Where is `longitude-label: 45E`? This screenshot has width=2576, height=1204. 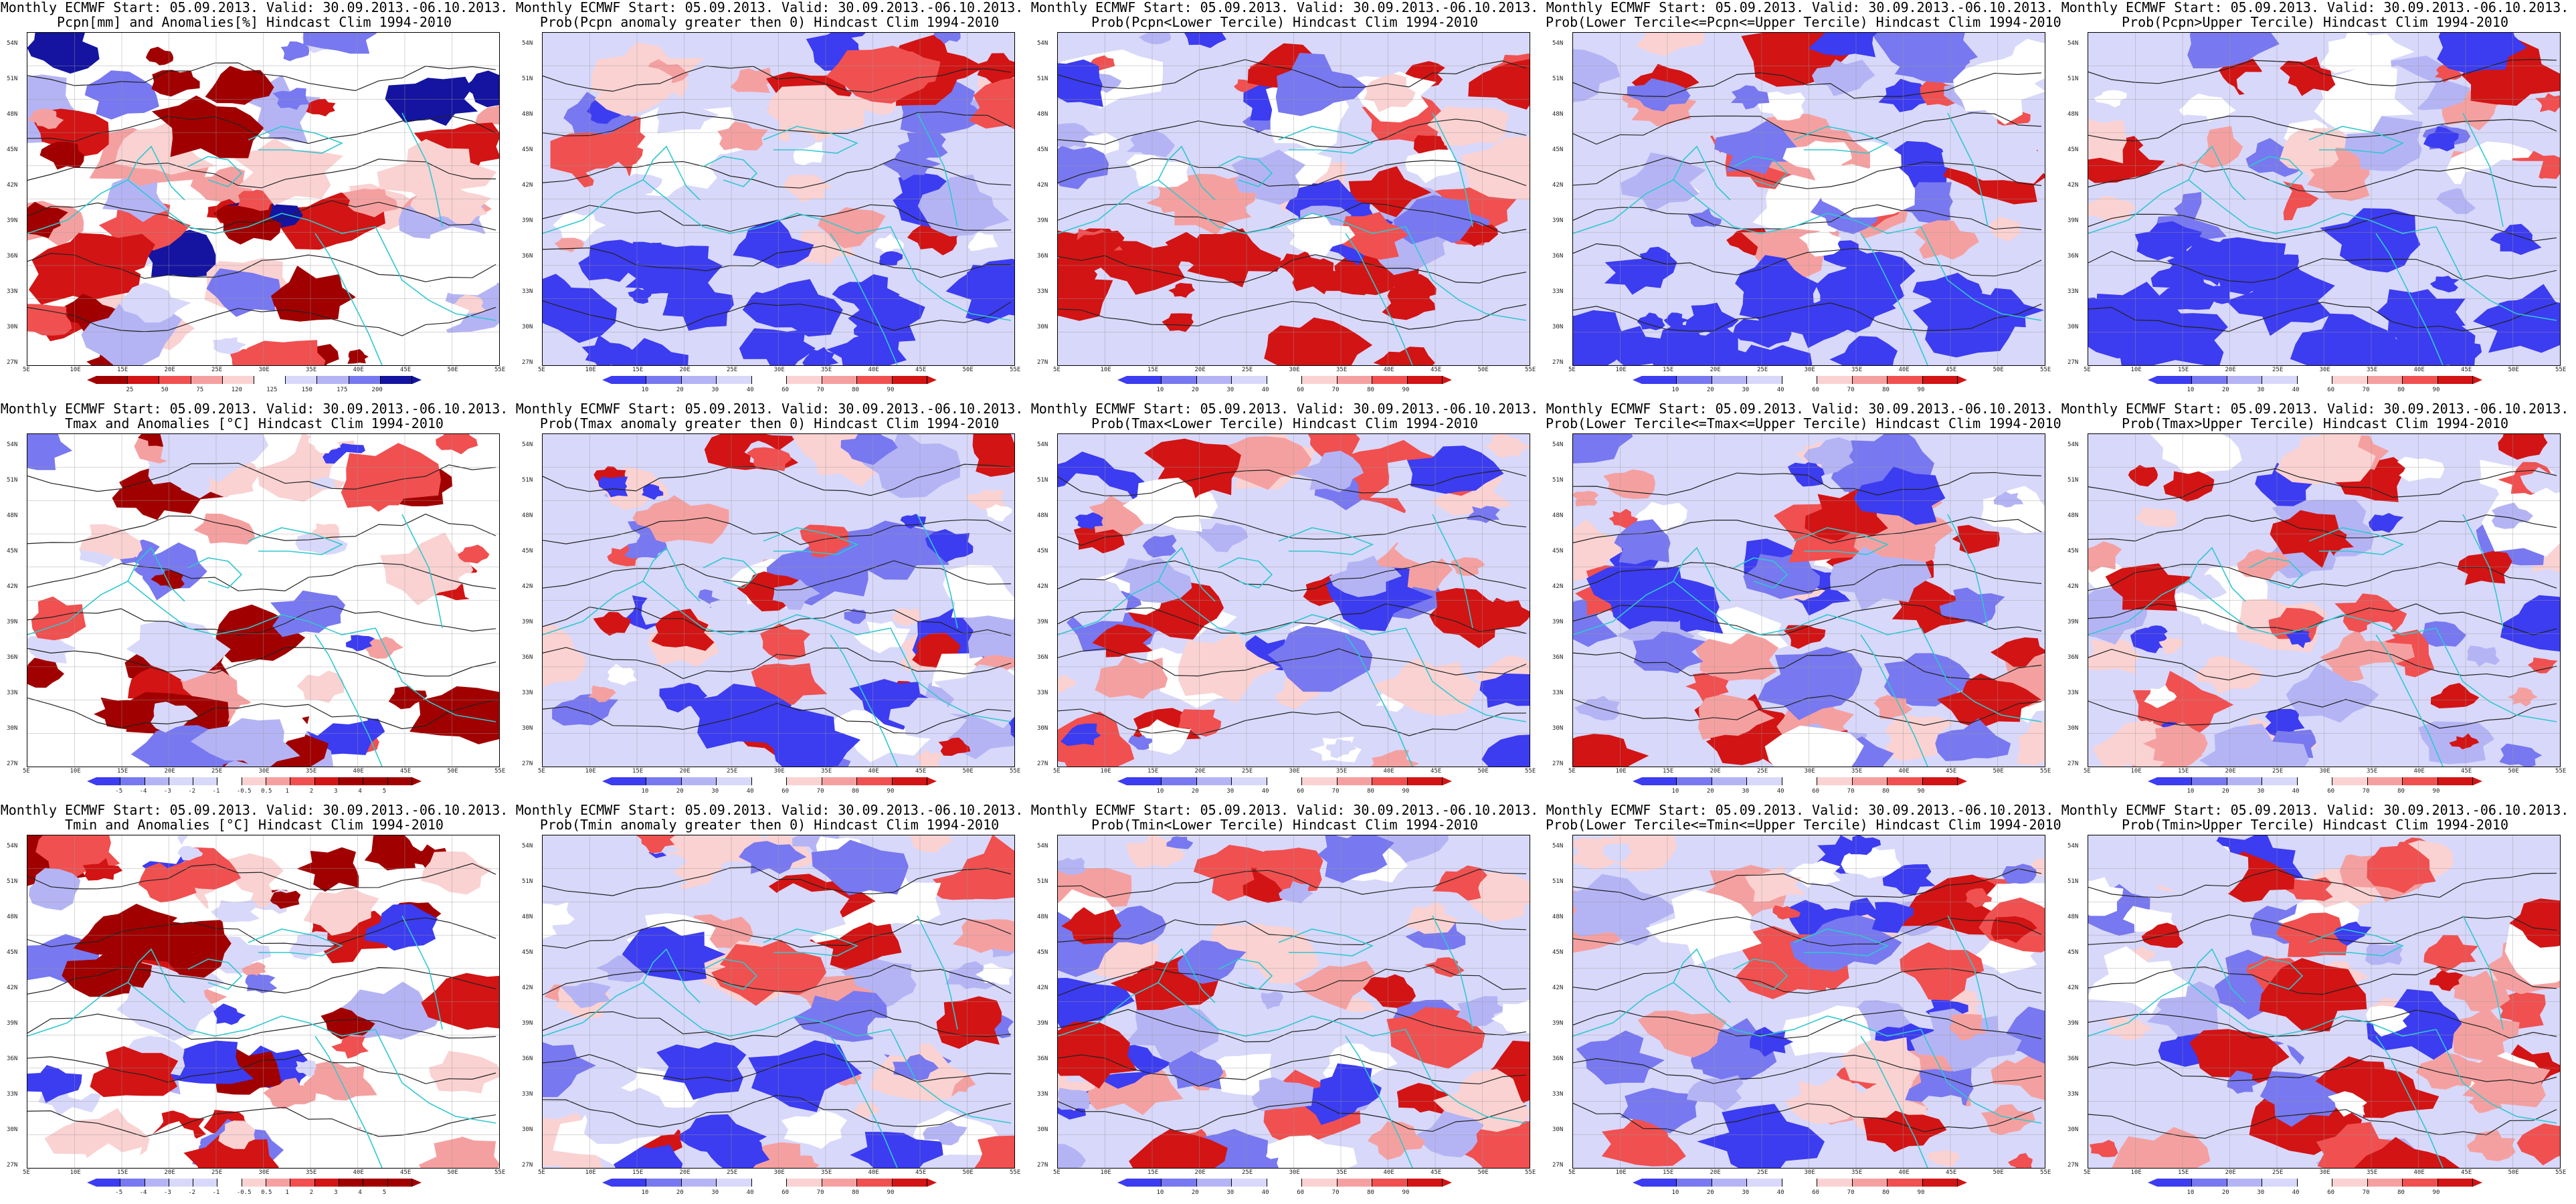
longitude-label: 45E is located at coordinates (406, 1172).